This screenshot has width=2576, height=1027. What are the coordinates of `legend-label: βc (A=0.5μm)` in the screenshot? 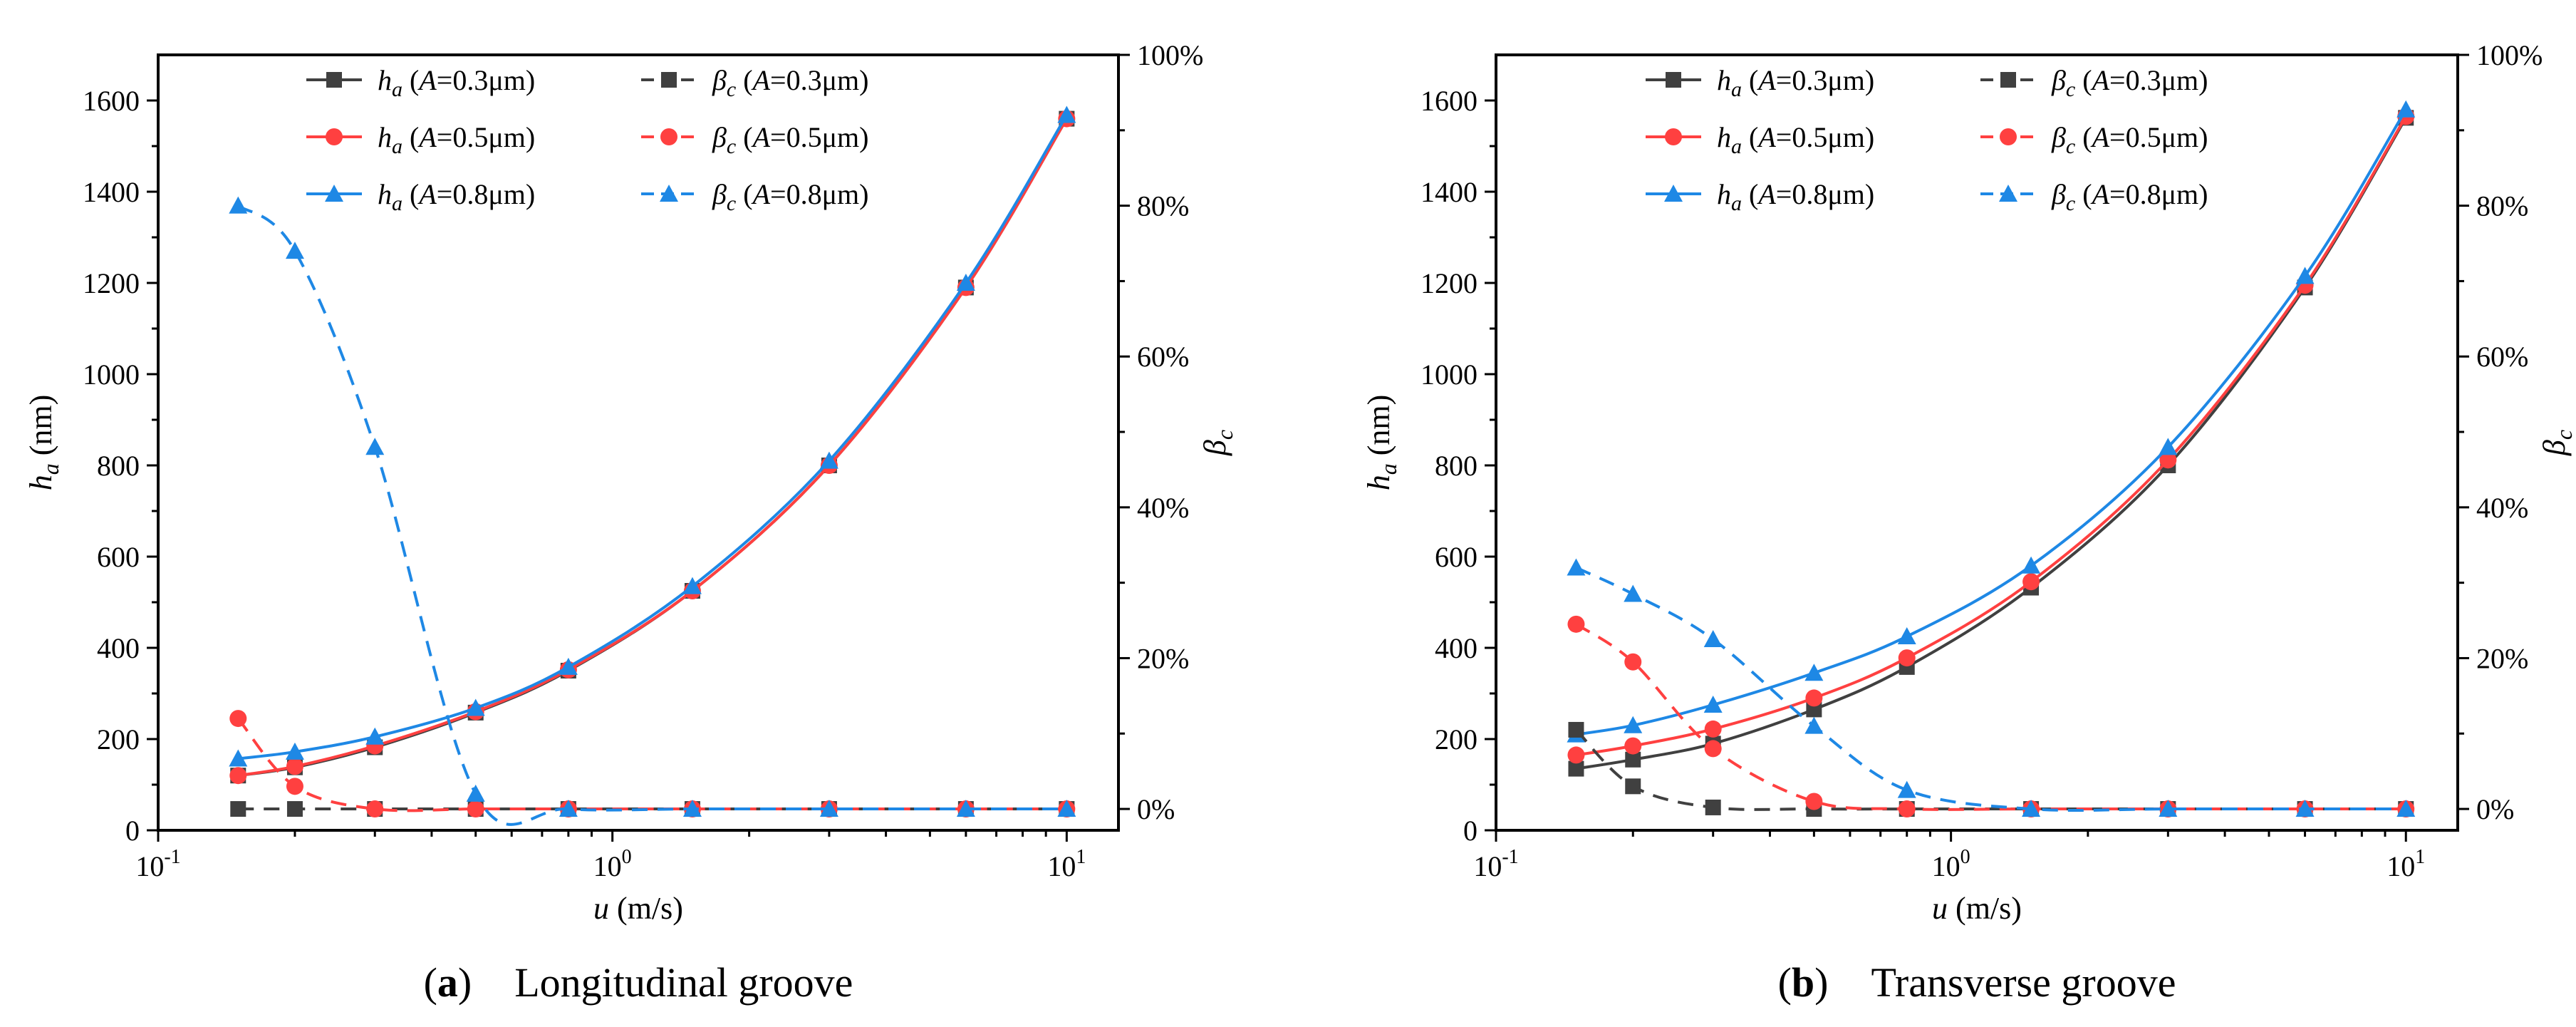 It's located at (2129, 139).